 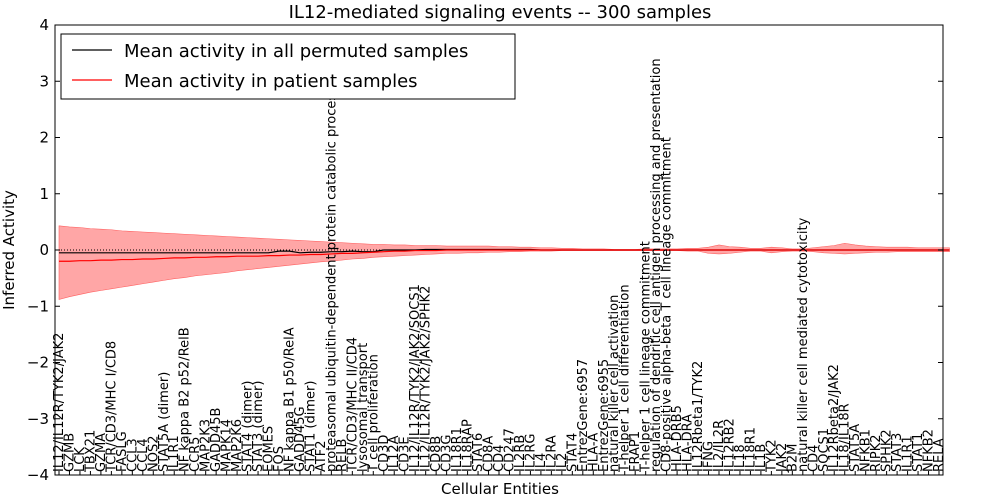 What do you see at coordinates (237, 445) in the screenshot?
I see `x-tick-label: MAP2K6` at bounding box center [237, 445].